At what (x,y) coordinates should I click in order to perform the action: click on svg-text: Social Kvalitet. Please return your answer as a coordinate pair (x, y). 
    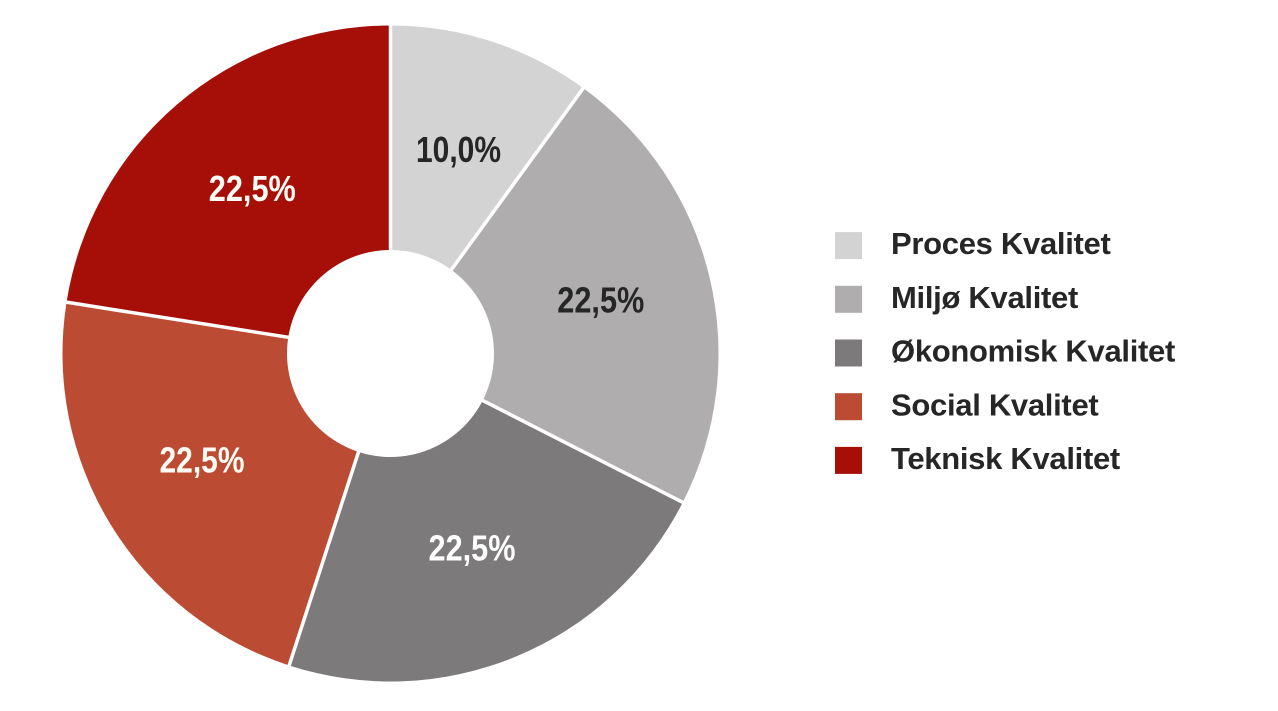
    Looking at the image, I should click on (994, 404).